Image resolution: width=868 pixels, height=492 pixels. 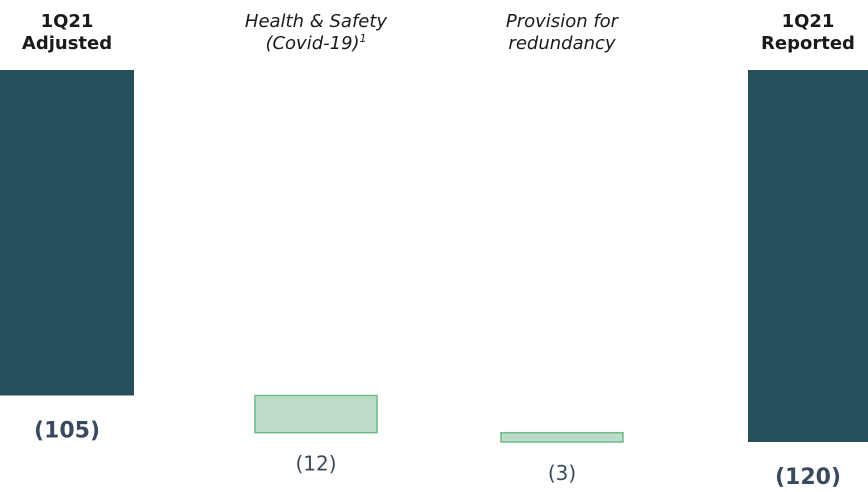 I want to click on category-label-4: 1Q21 Reported, so click(x=808, y=32).